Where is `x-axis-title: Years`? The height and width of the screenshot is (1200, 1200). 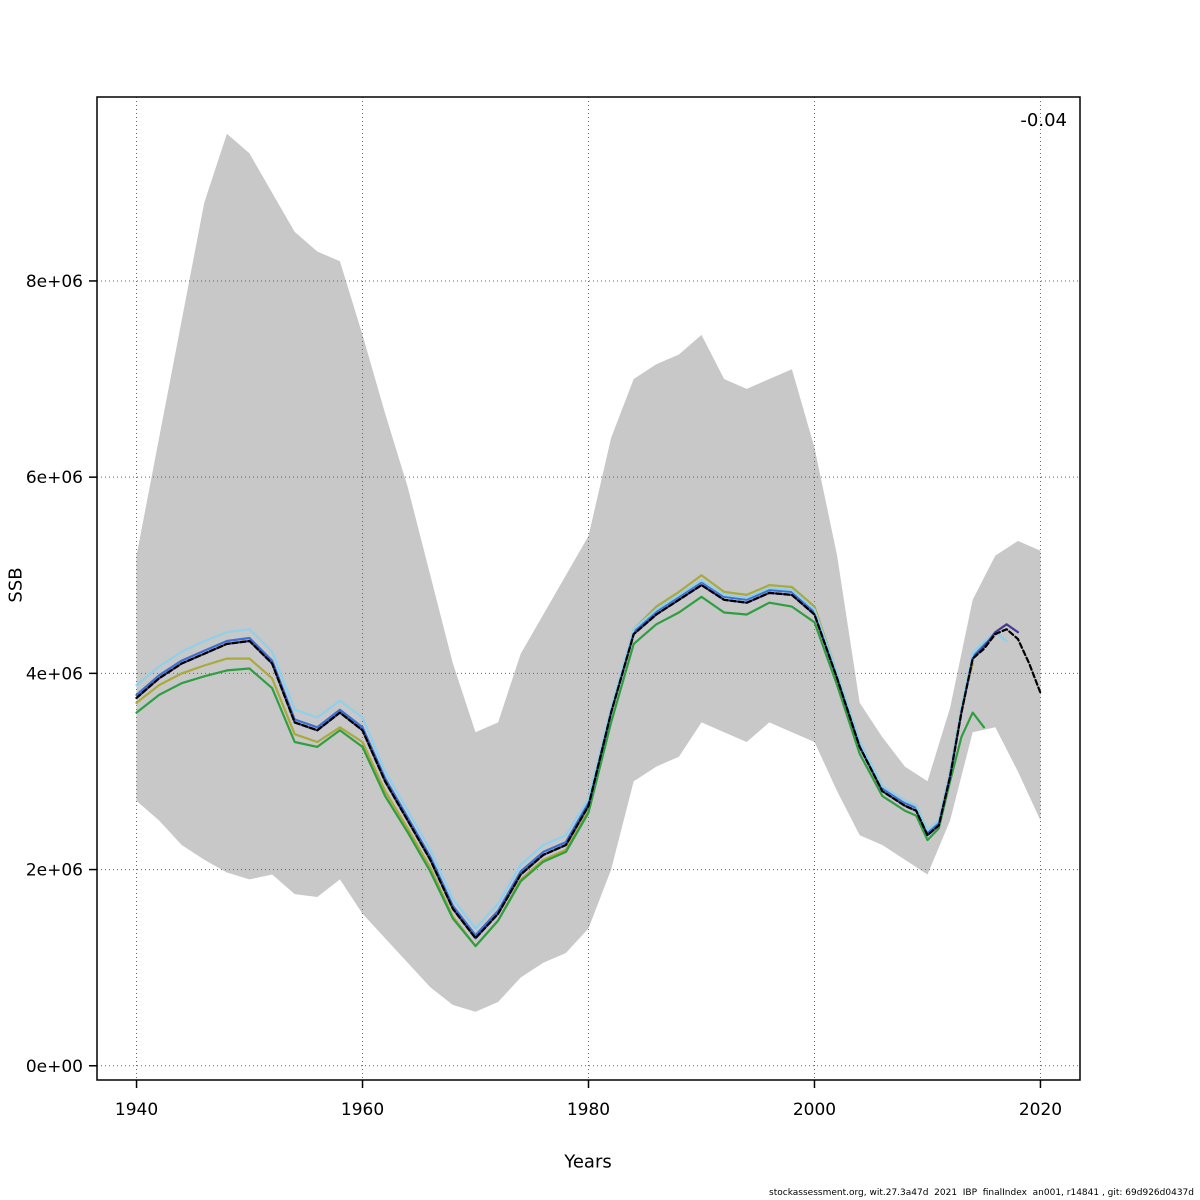
x-axis-title: Years is located at coordinates (588, 1162).